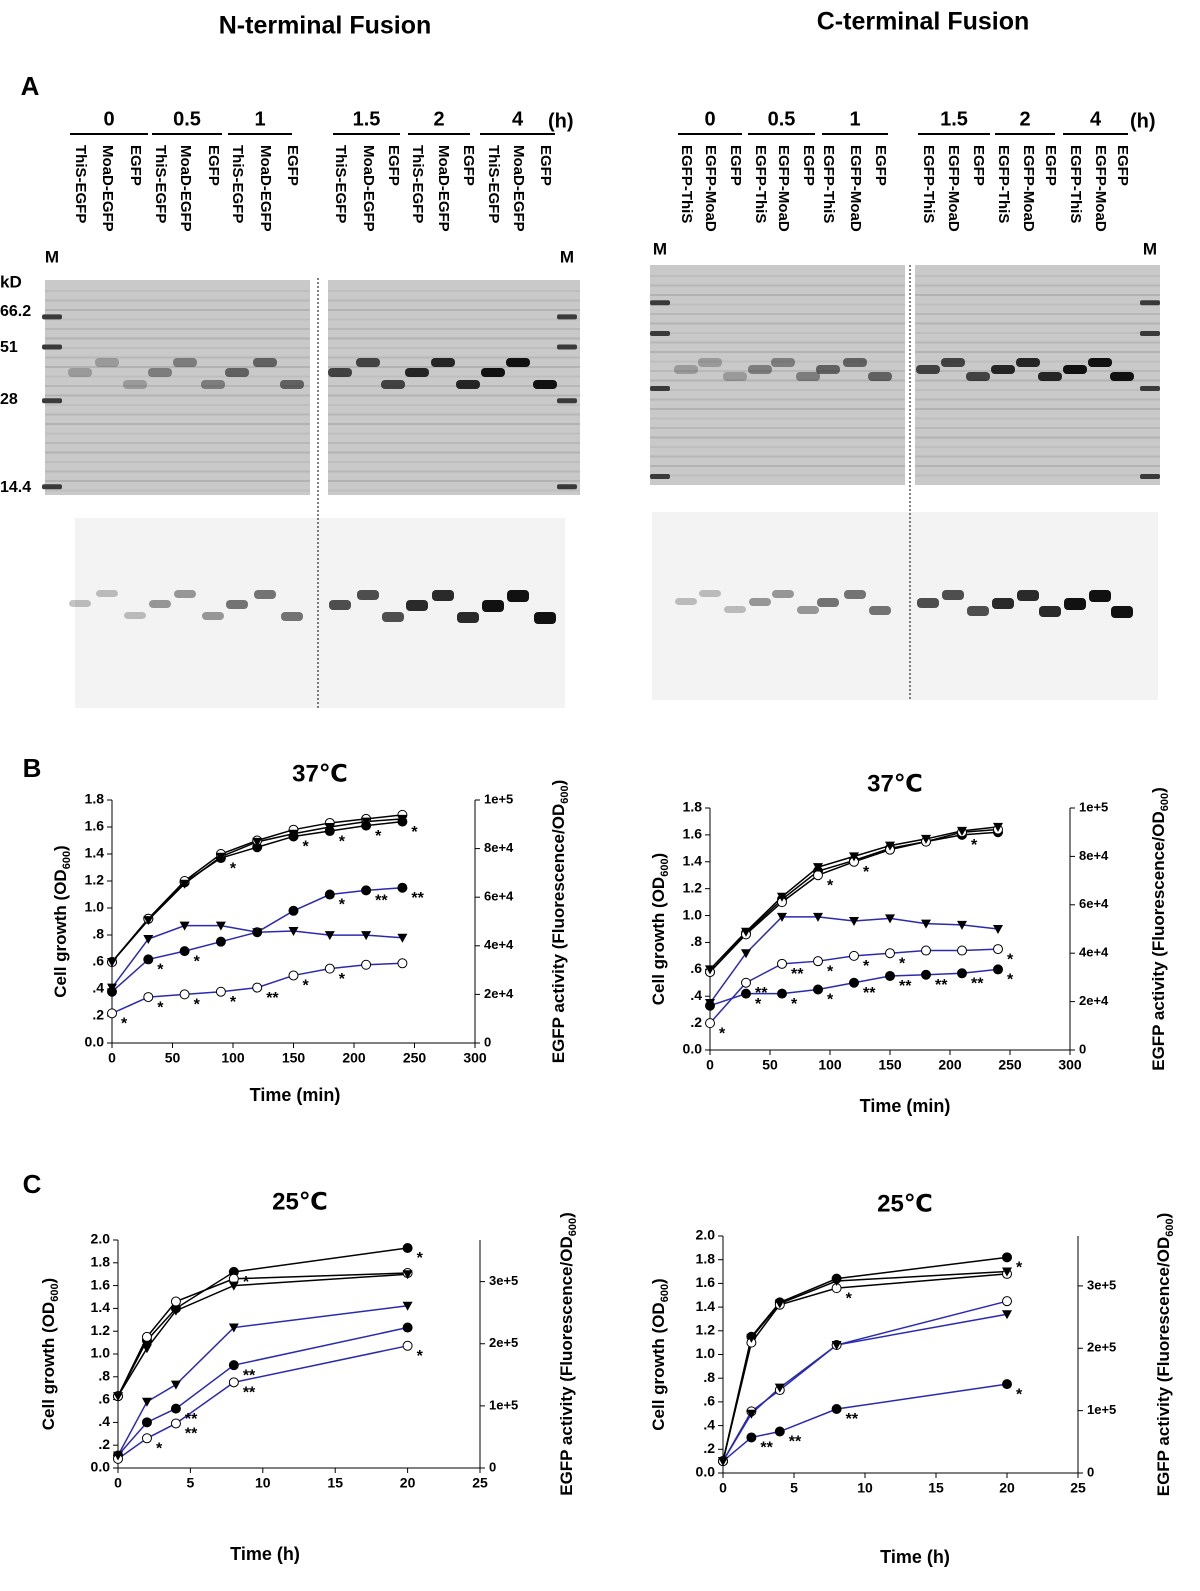  Describe the element at coordinates (854, 119) in the screenshot. I see `time-label: 1` at that location.